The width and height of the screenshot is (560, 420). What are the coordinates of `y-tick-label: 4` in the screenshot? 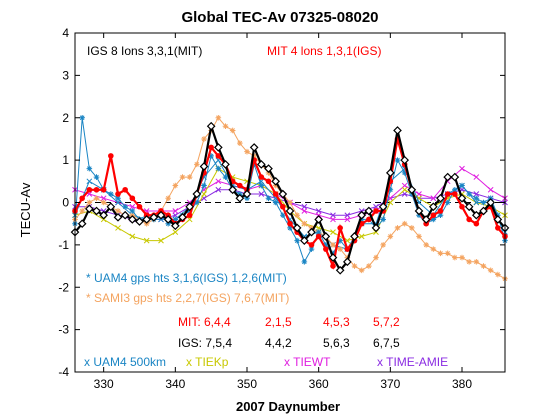 It's located at (65, 33).